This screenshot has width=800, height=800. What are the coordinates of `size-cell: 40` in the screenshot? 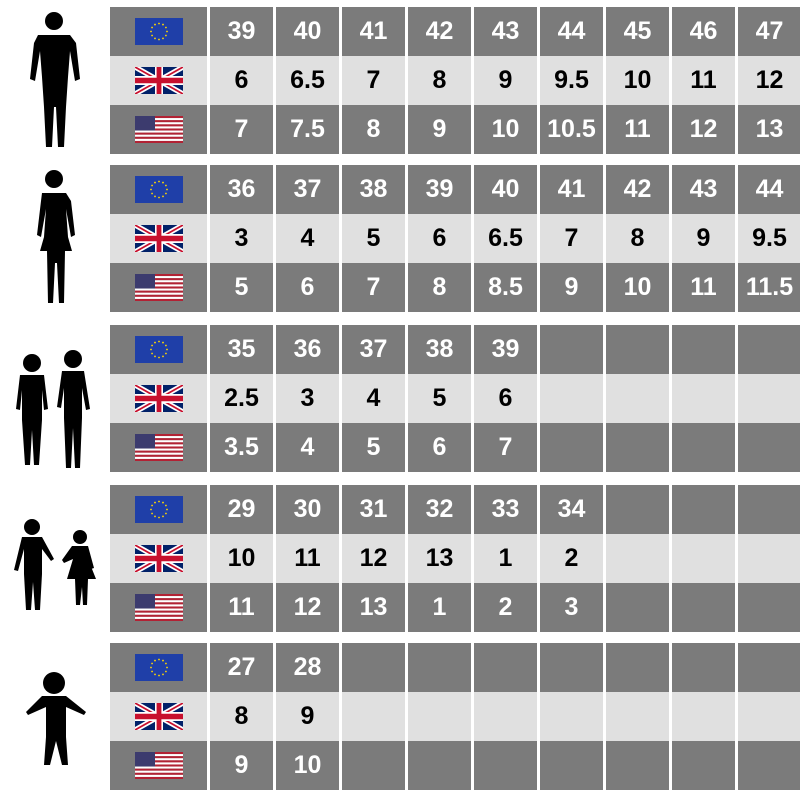 It's located at (505, 189).